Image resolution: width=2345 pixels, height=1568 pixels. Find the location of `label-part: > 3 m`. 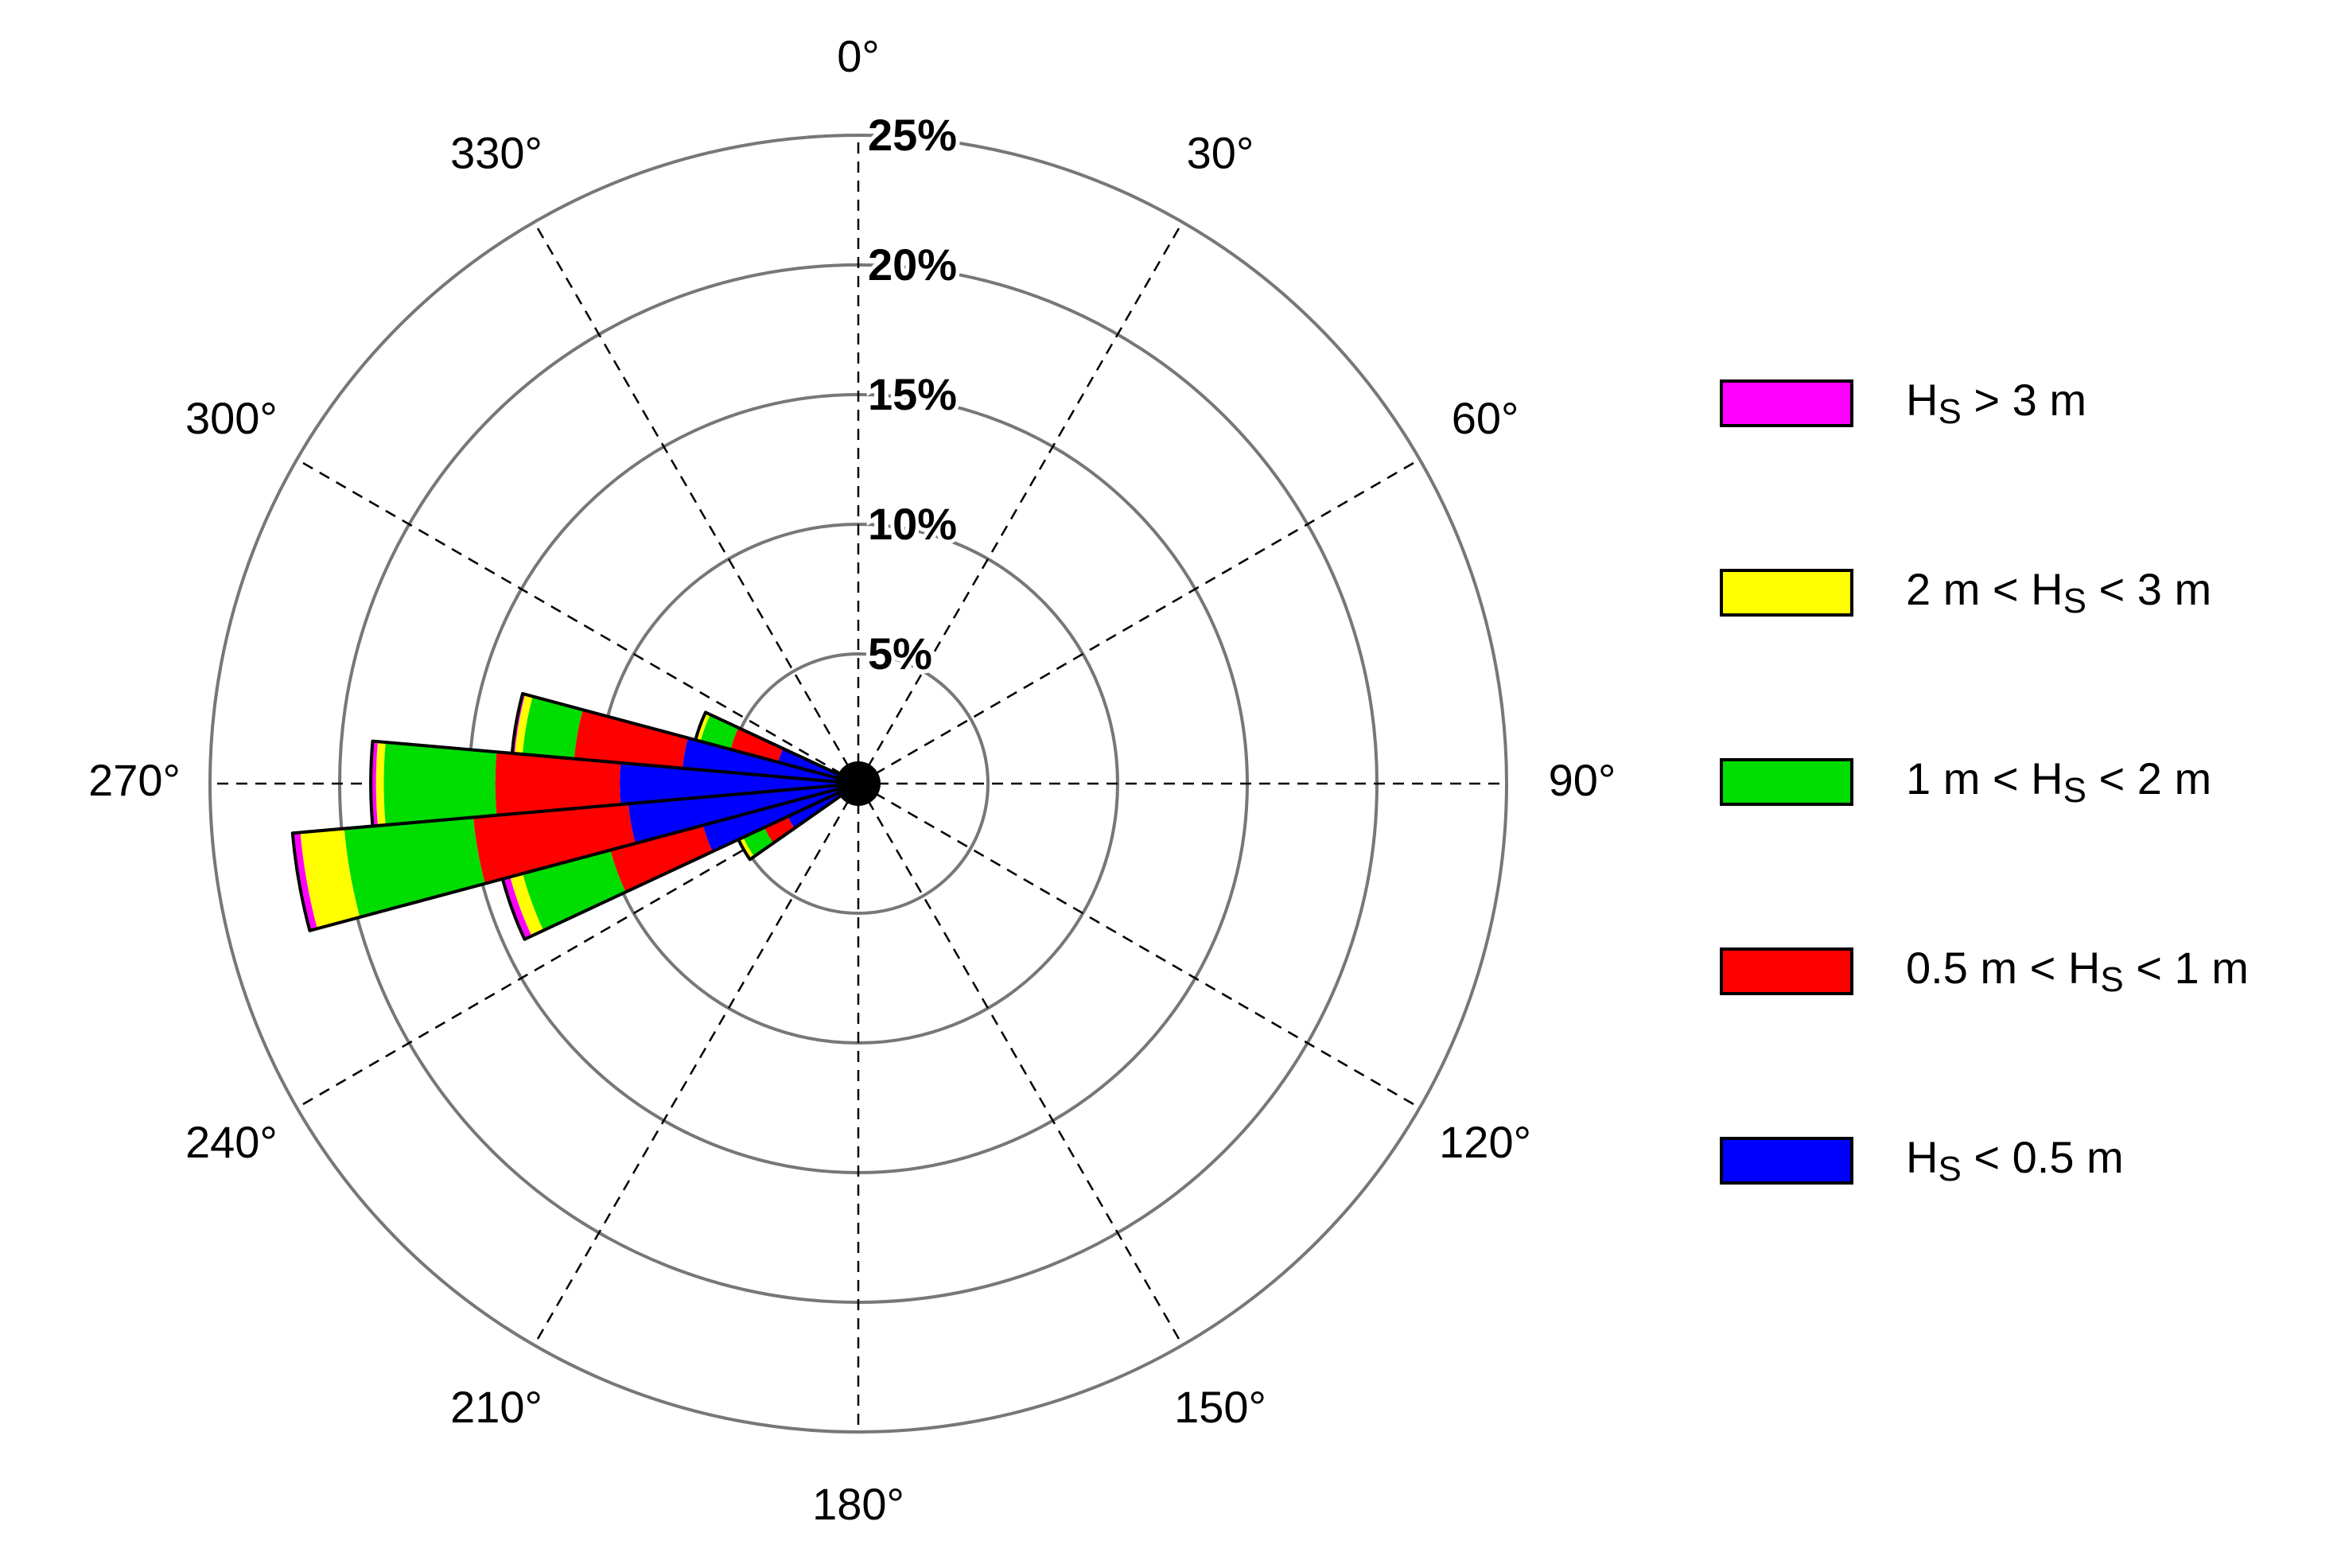

label-part: > 3 m is located at coordinates (2024, 400).